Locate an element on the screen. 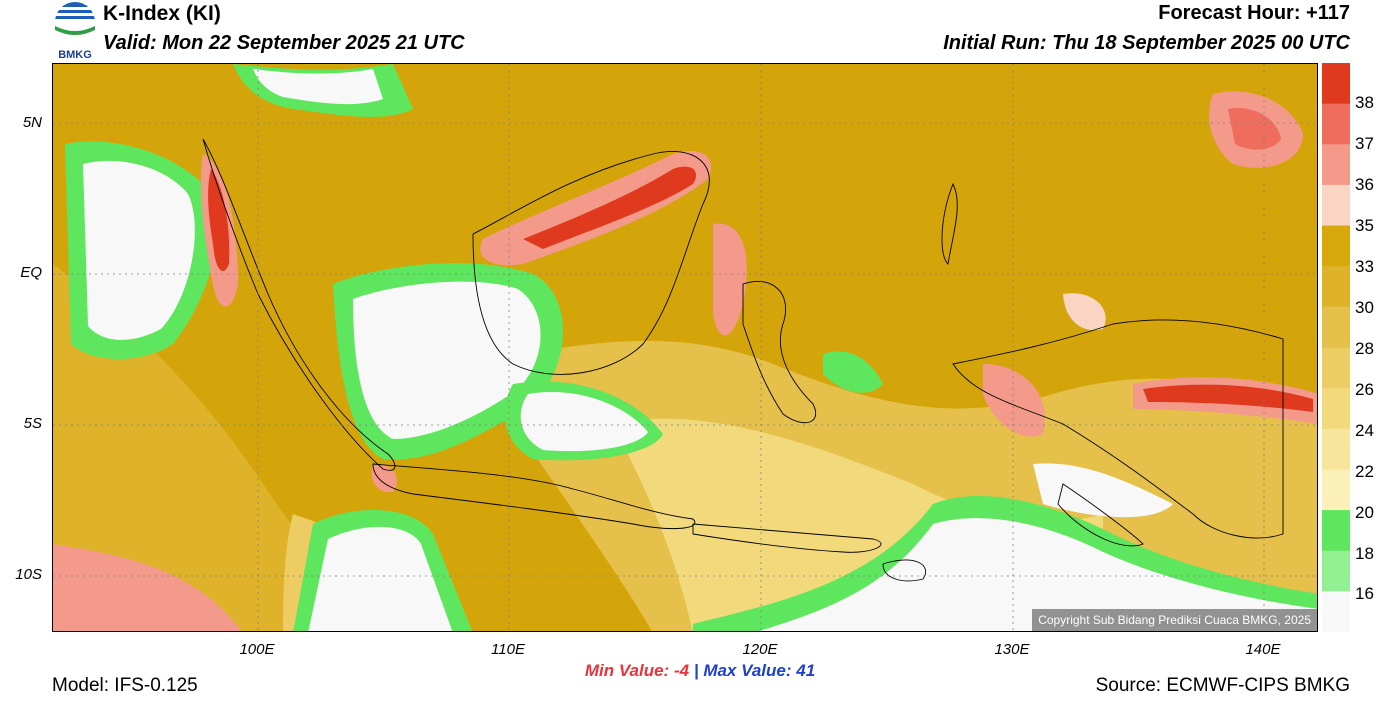  legend-label: 18 is located at coordinates (1364, 553).